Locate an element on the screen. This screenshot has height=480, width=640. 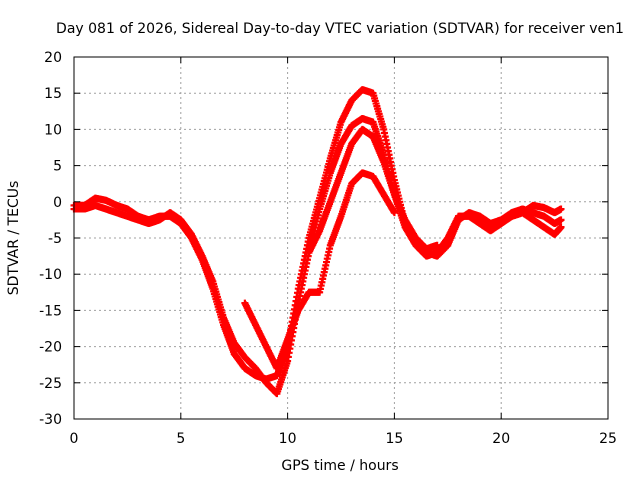
x-tick-label: 15 is located at coordinates (394, 439).